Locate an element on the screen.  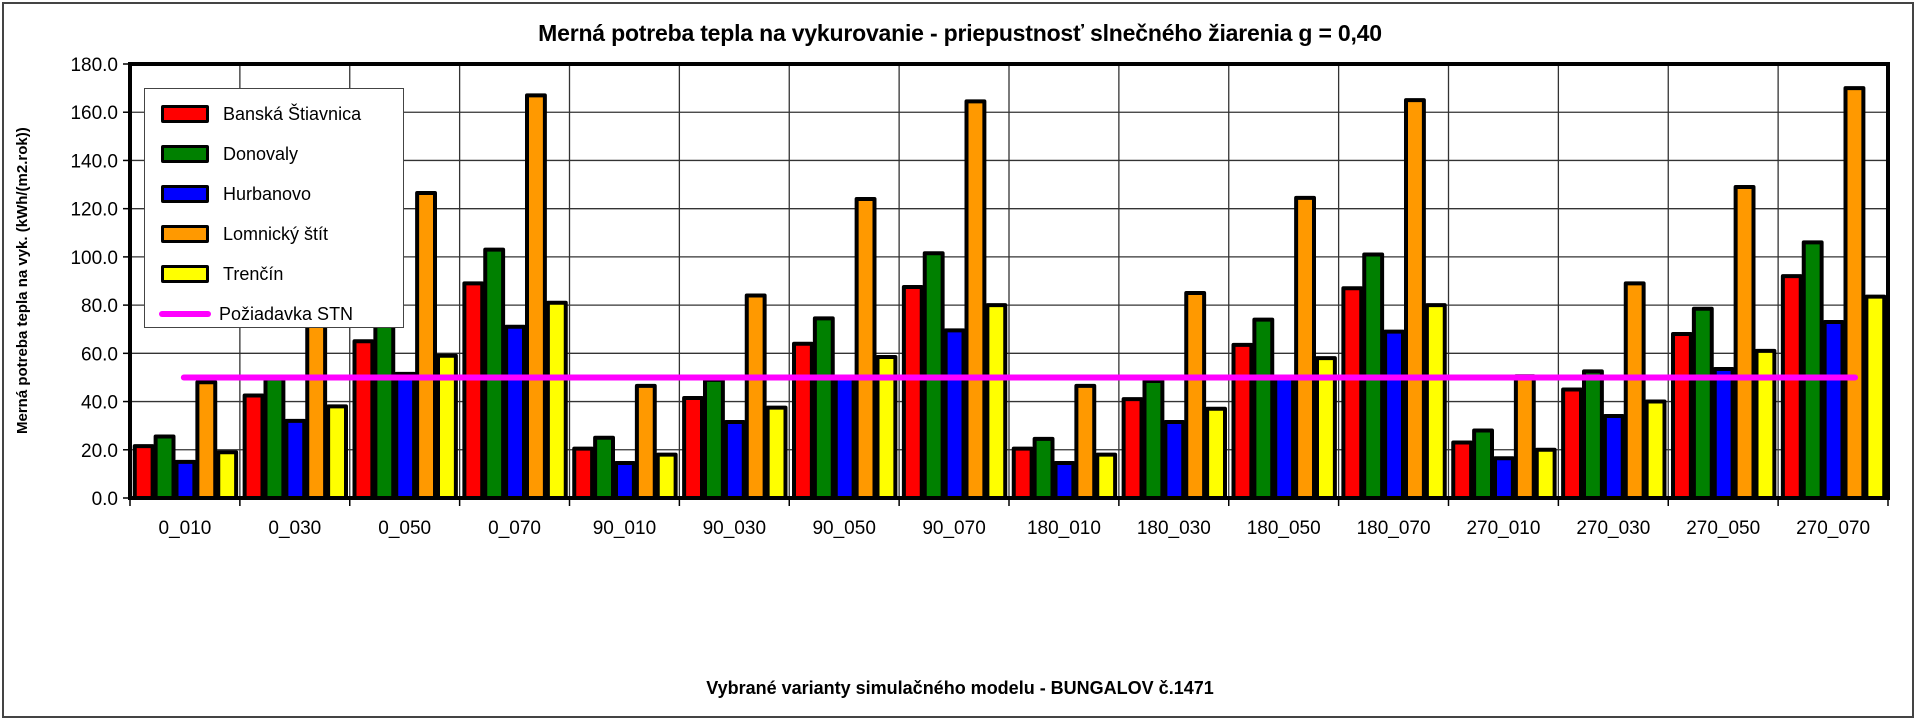
legend-swatch-orange is located at coordinates (185, 234).